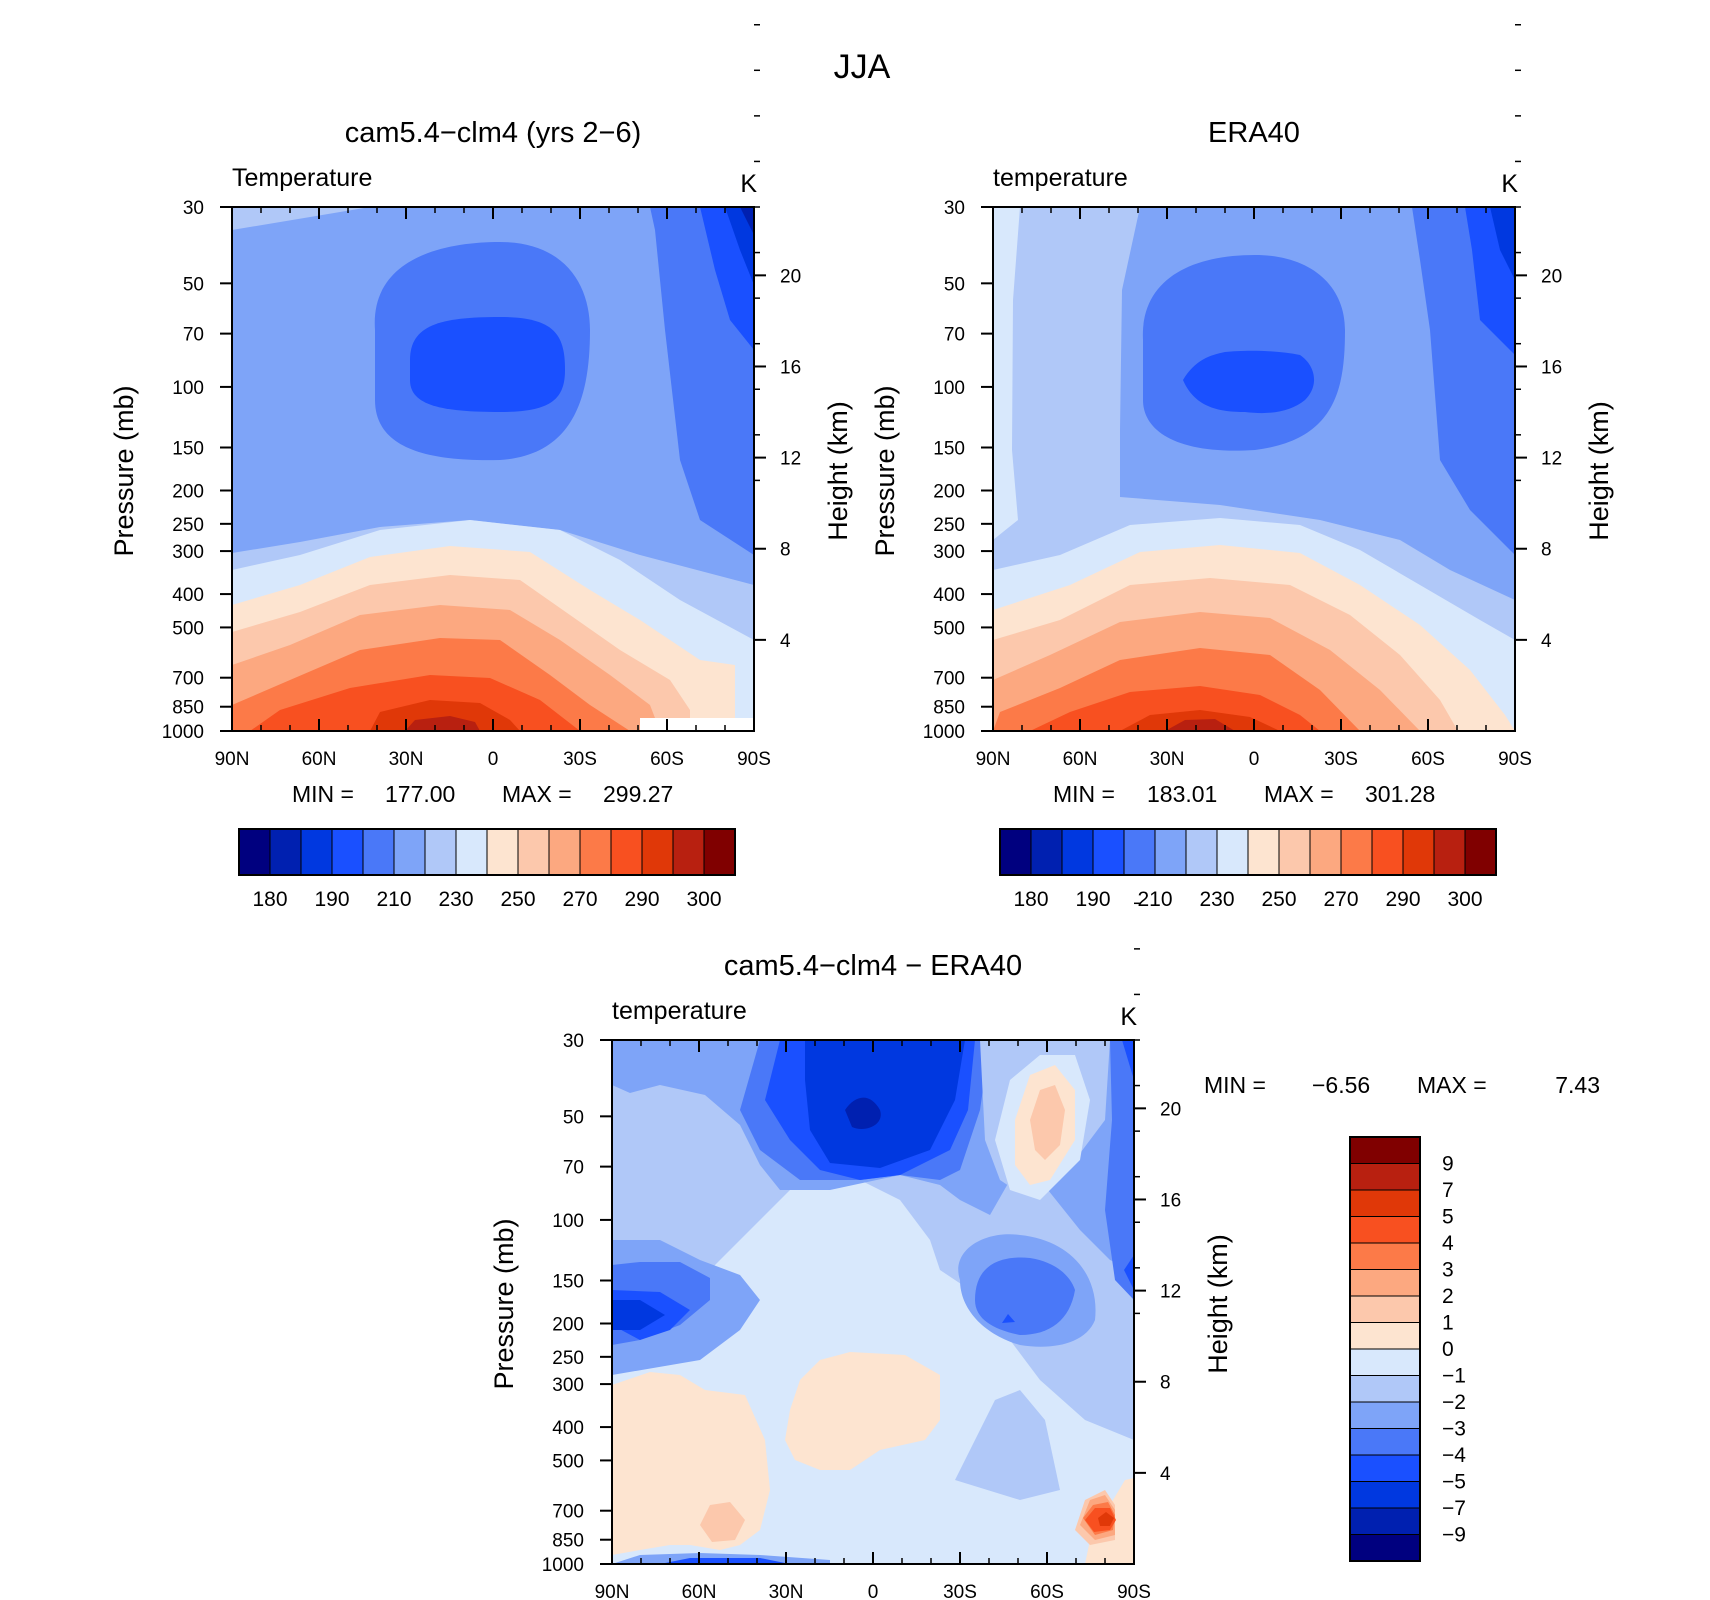 The width and height of the screenshot is (1710, 1600). I want to click on colorbar-label: −9, so click(1454, 1535).